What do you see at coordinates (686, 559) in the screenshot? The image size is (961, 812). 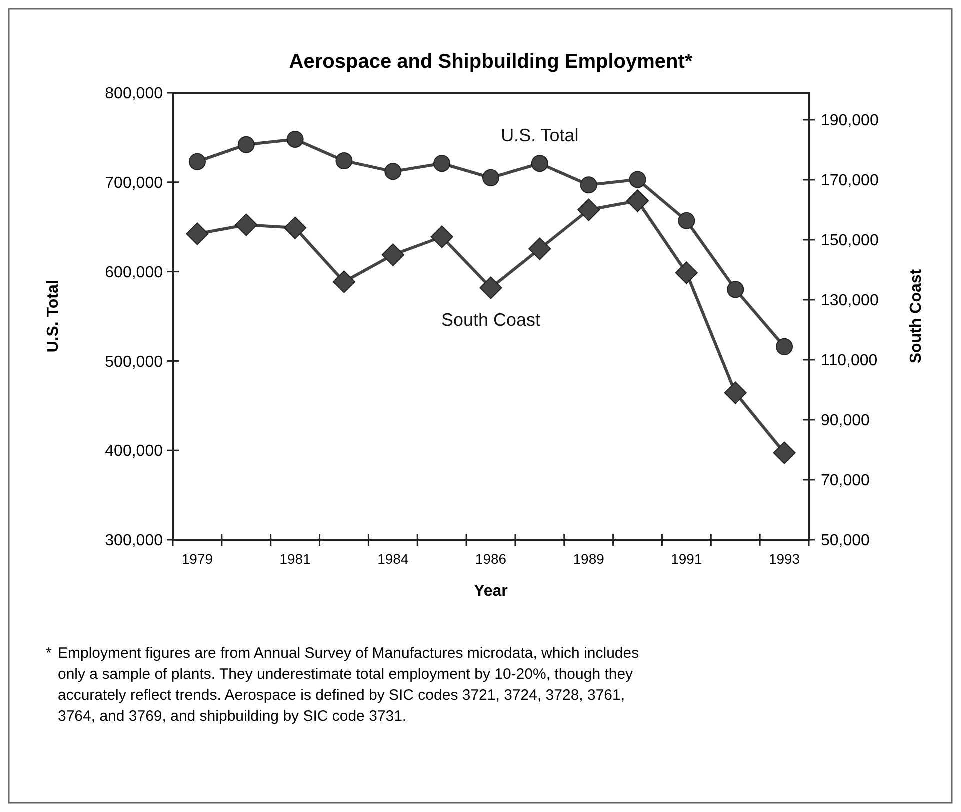 I see `x-tick-label: 1991` at bounding box center [686, 559].